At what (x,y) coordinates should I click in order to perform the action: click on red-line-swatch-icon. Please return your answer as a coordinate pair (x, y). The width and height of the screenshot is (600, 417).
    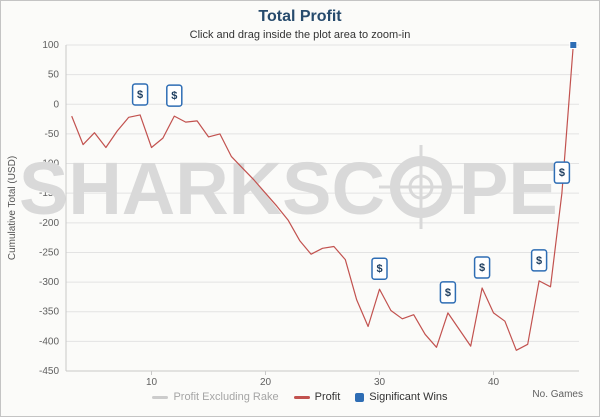
    Looking at the image, I should click on (301, 397).